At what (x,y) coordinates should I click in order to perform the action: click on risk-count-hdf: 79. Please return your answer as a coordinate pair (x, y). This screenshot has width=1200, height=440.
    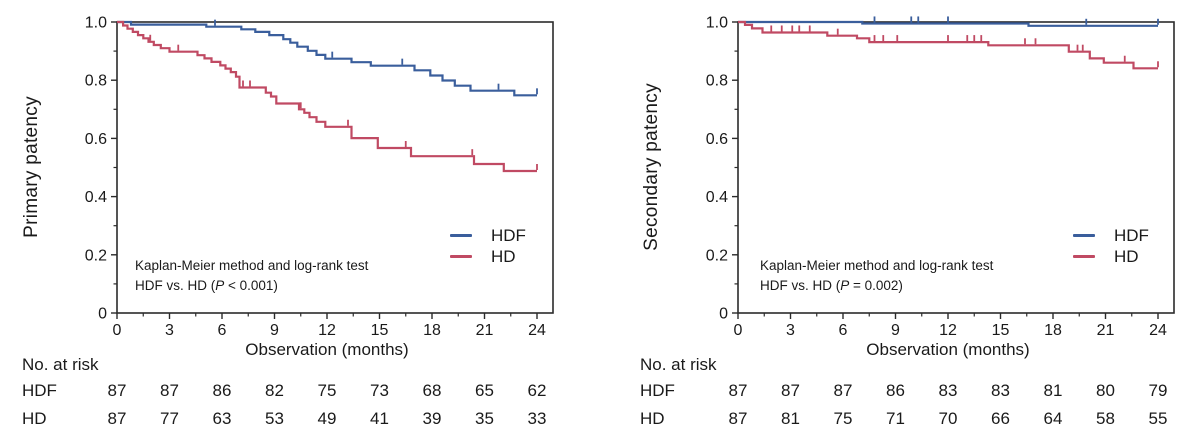
    Looking at the image, I should click on (1158, 390).